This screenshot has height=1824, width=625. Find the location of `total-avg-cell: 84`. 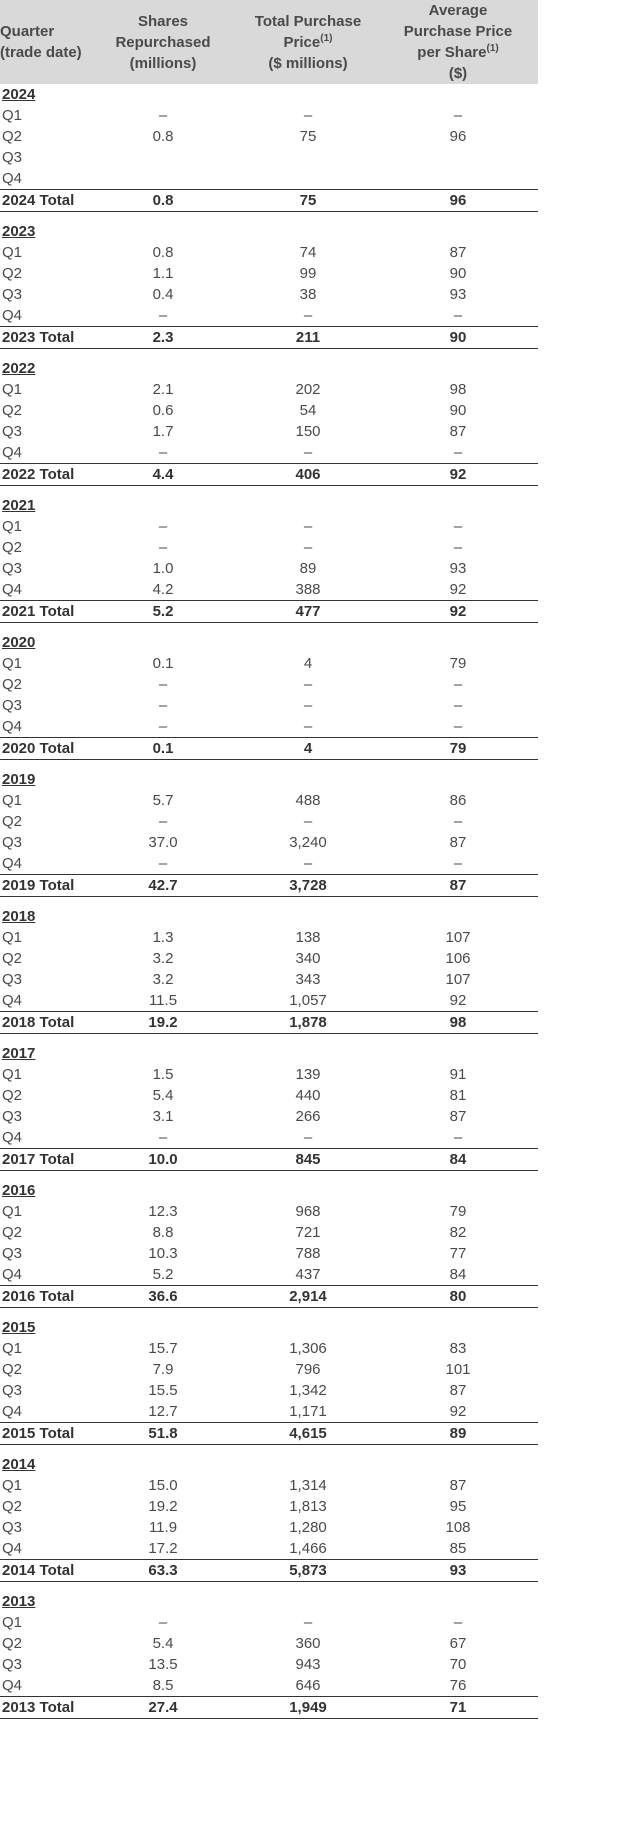

total-avg-cell: 84 is located at coordinates (458, 1159).